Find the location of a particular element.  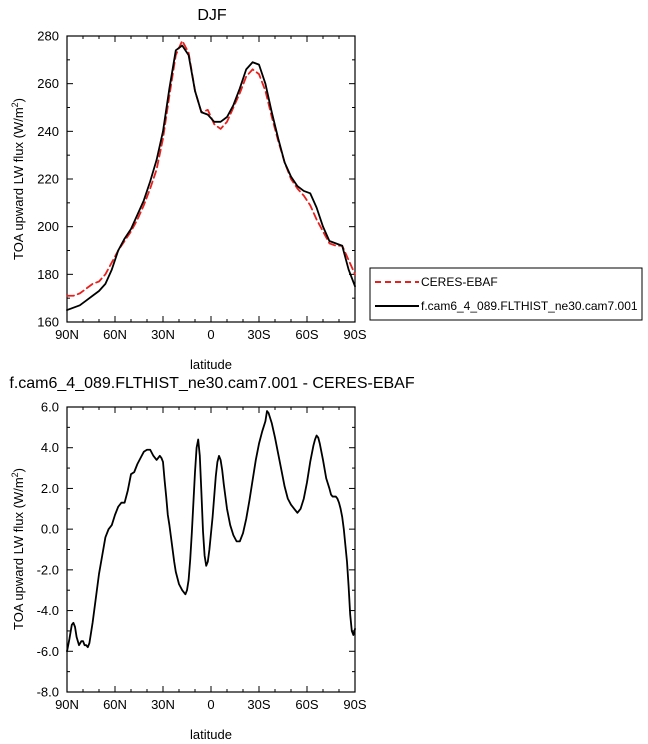

top-y-tick-label: 260 is located at coordinates (48, 83).